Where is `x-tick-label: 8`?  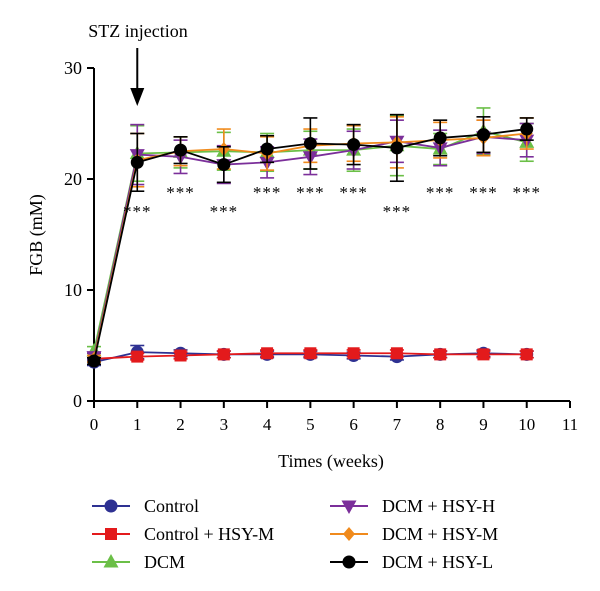 x-tick-label: 8 is located at coordinates (440, 424).